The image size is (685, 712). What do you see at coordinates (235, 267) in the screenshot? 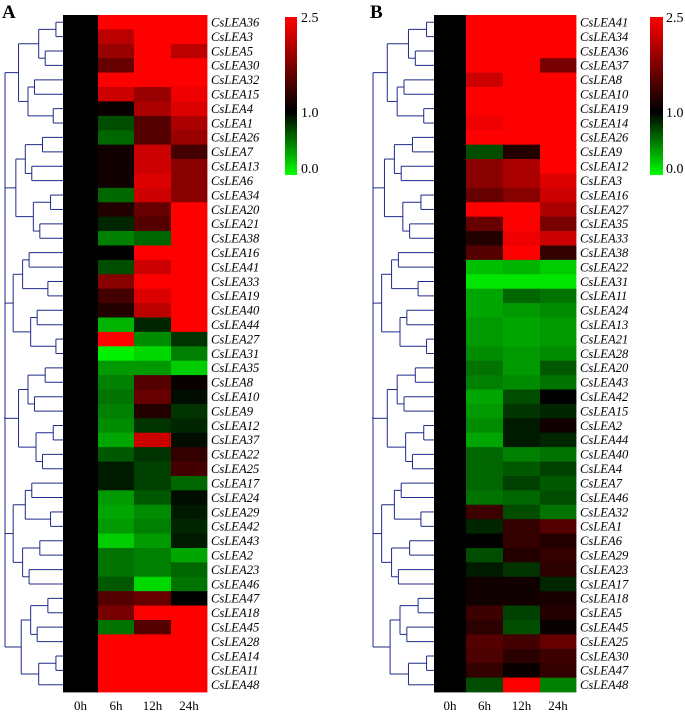
I see `row-label: CsLEA41` at bounding box center [235, 267].